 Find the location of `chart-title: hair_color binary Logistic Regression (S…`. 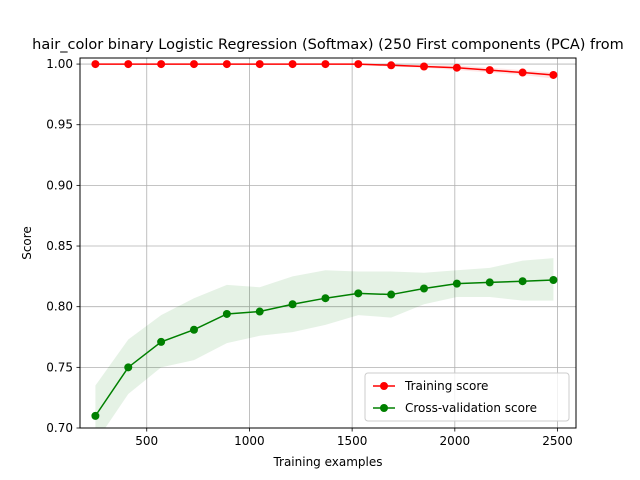

chart-title: hair_color binary Logistic Regression (S… is located at coordinates (328, 45).